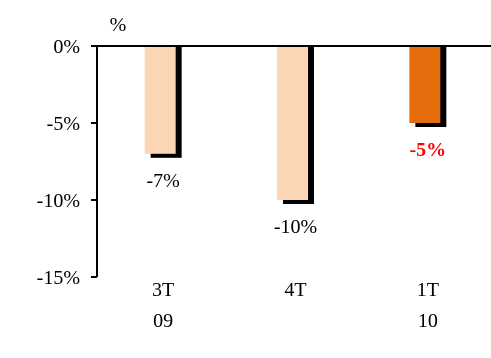 Image resolution: width=491 pixels, height=358 pixels. What do you see at coordinates (63, 124) in the screenshot?
I see `y-tick-label-1: -5%` at bounding box center [63, 124].